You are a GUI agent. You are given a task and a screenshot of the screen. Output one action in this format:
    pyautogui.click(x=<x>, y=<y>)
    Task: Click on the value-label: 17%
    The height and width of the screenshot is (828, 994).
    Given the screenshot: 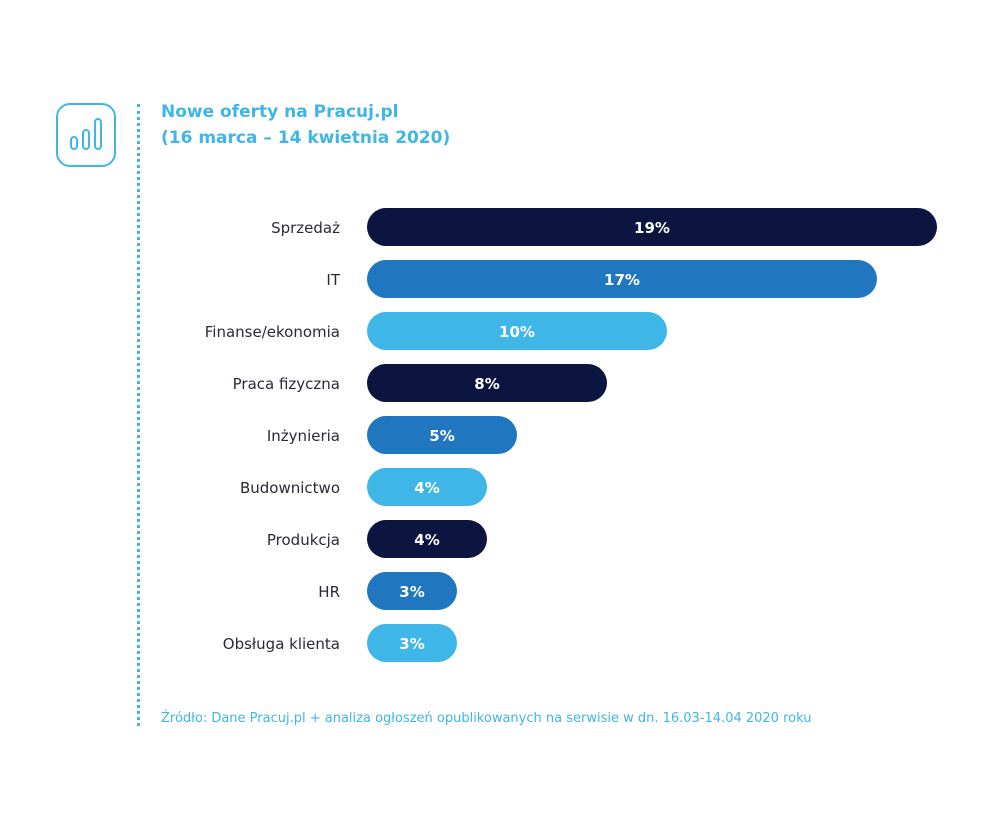 What is the action you would take?
    pyautogui.click(x=622, y=280)
    